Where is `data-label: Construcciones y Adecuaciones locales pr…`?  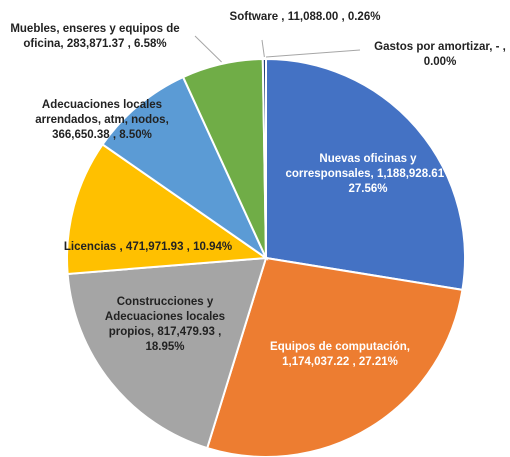
data-label: Construcciones y Adecuaciones locales pr… is located at coordinates (165, 325).